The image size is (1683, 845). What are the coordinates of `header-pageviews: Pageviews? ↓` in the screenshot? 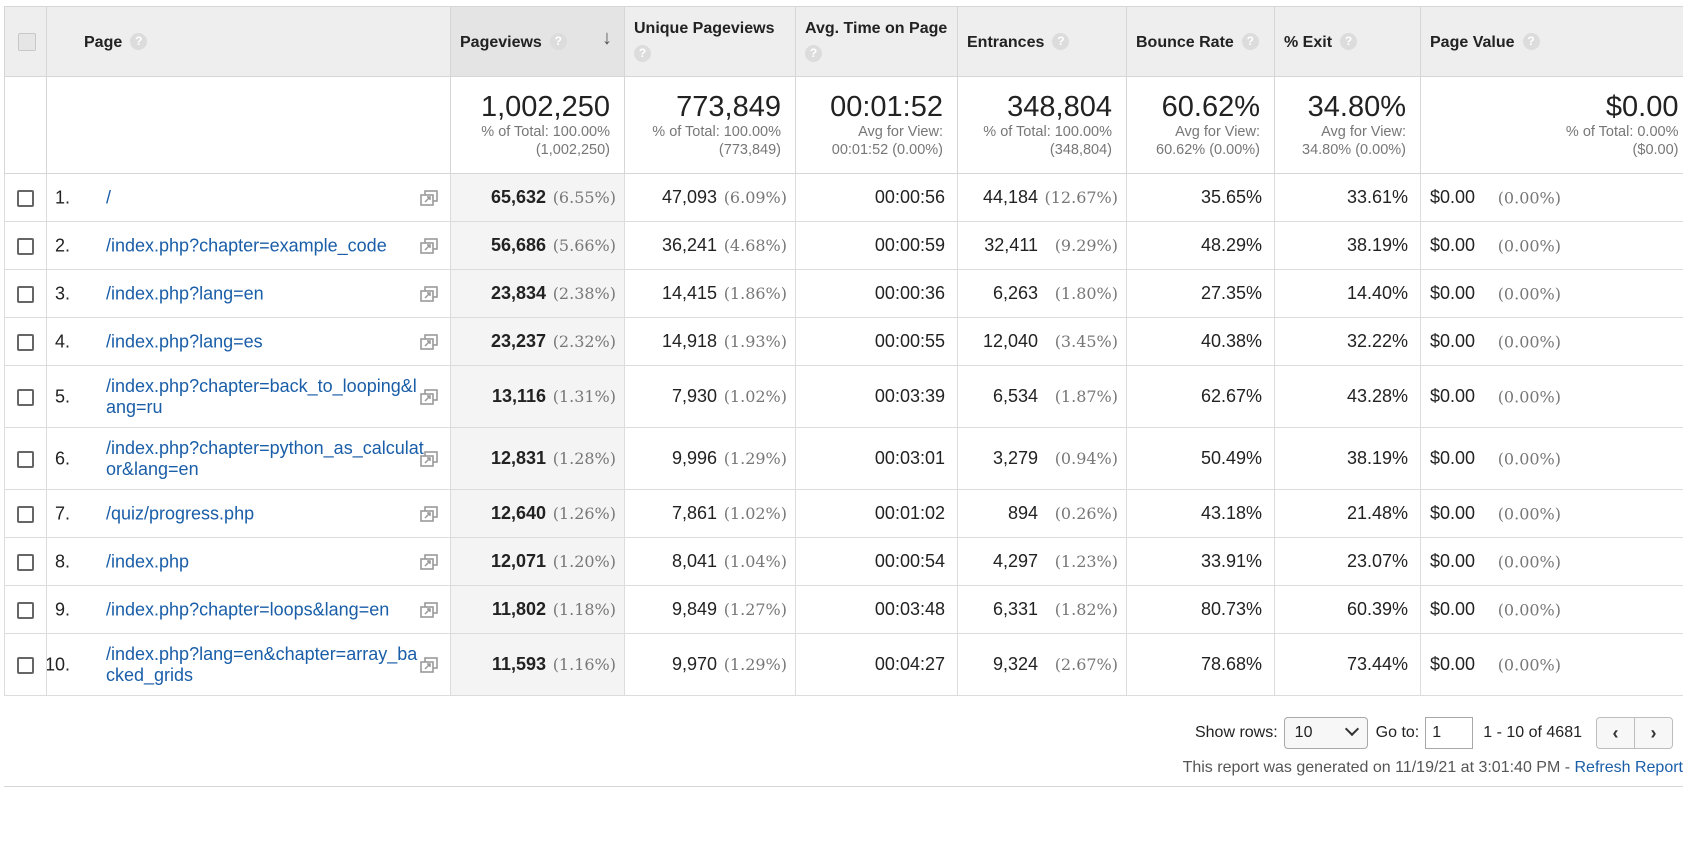 It's located at (537, 41).